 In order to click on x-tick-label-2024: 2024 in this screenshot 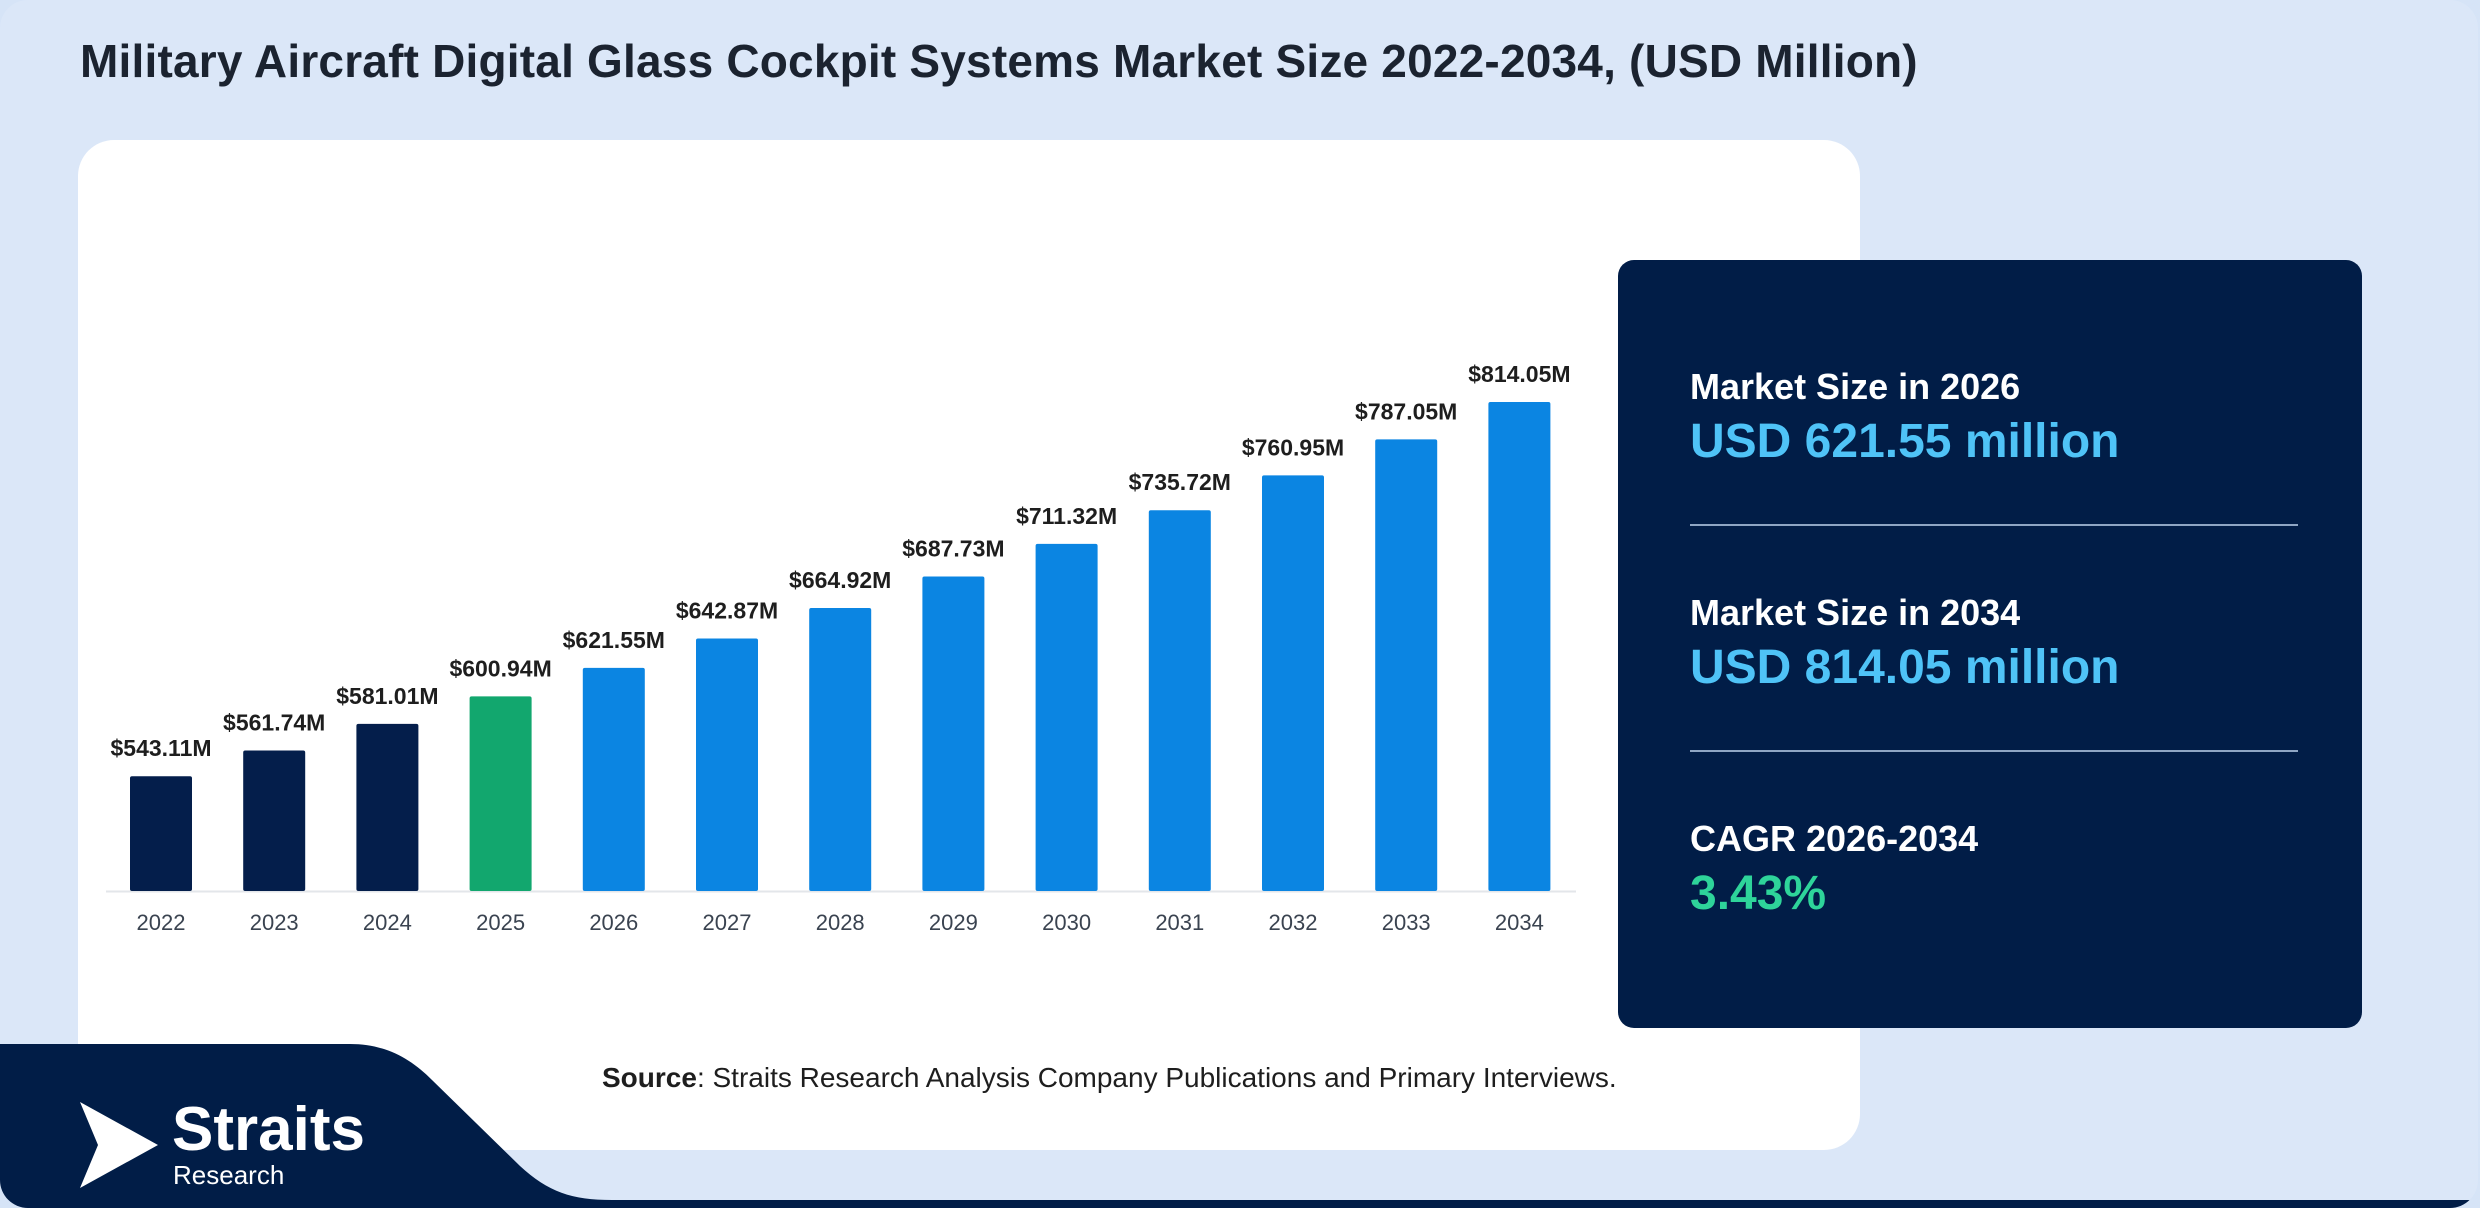, I will do `click(387, 922)`.